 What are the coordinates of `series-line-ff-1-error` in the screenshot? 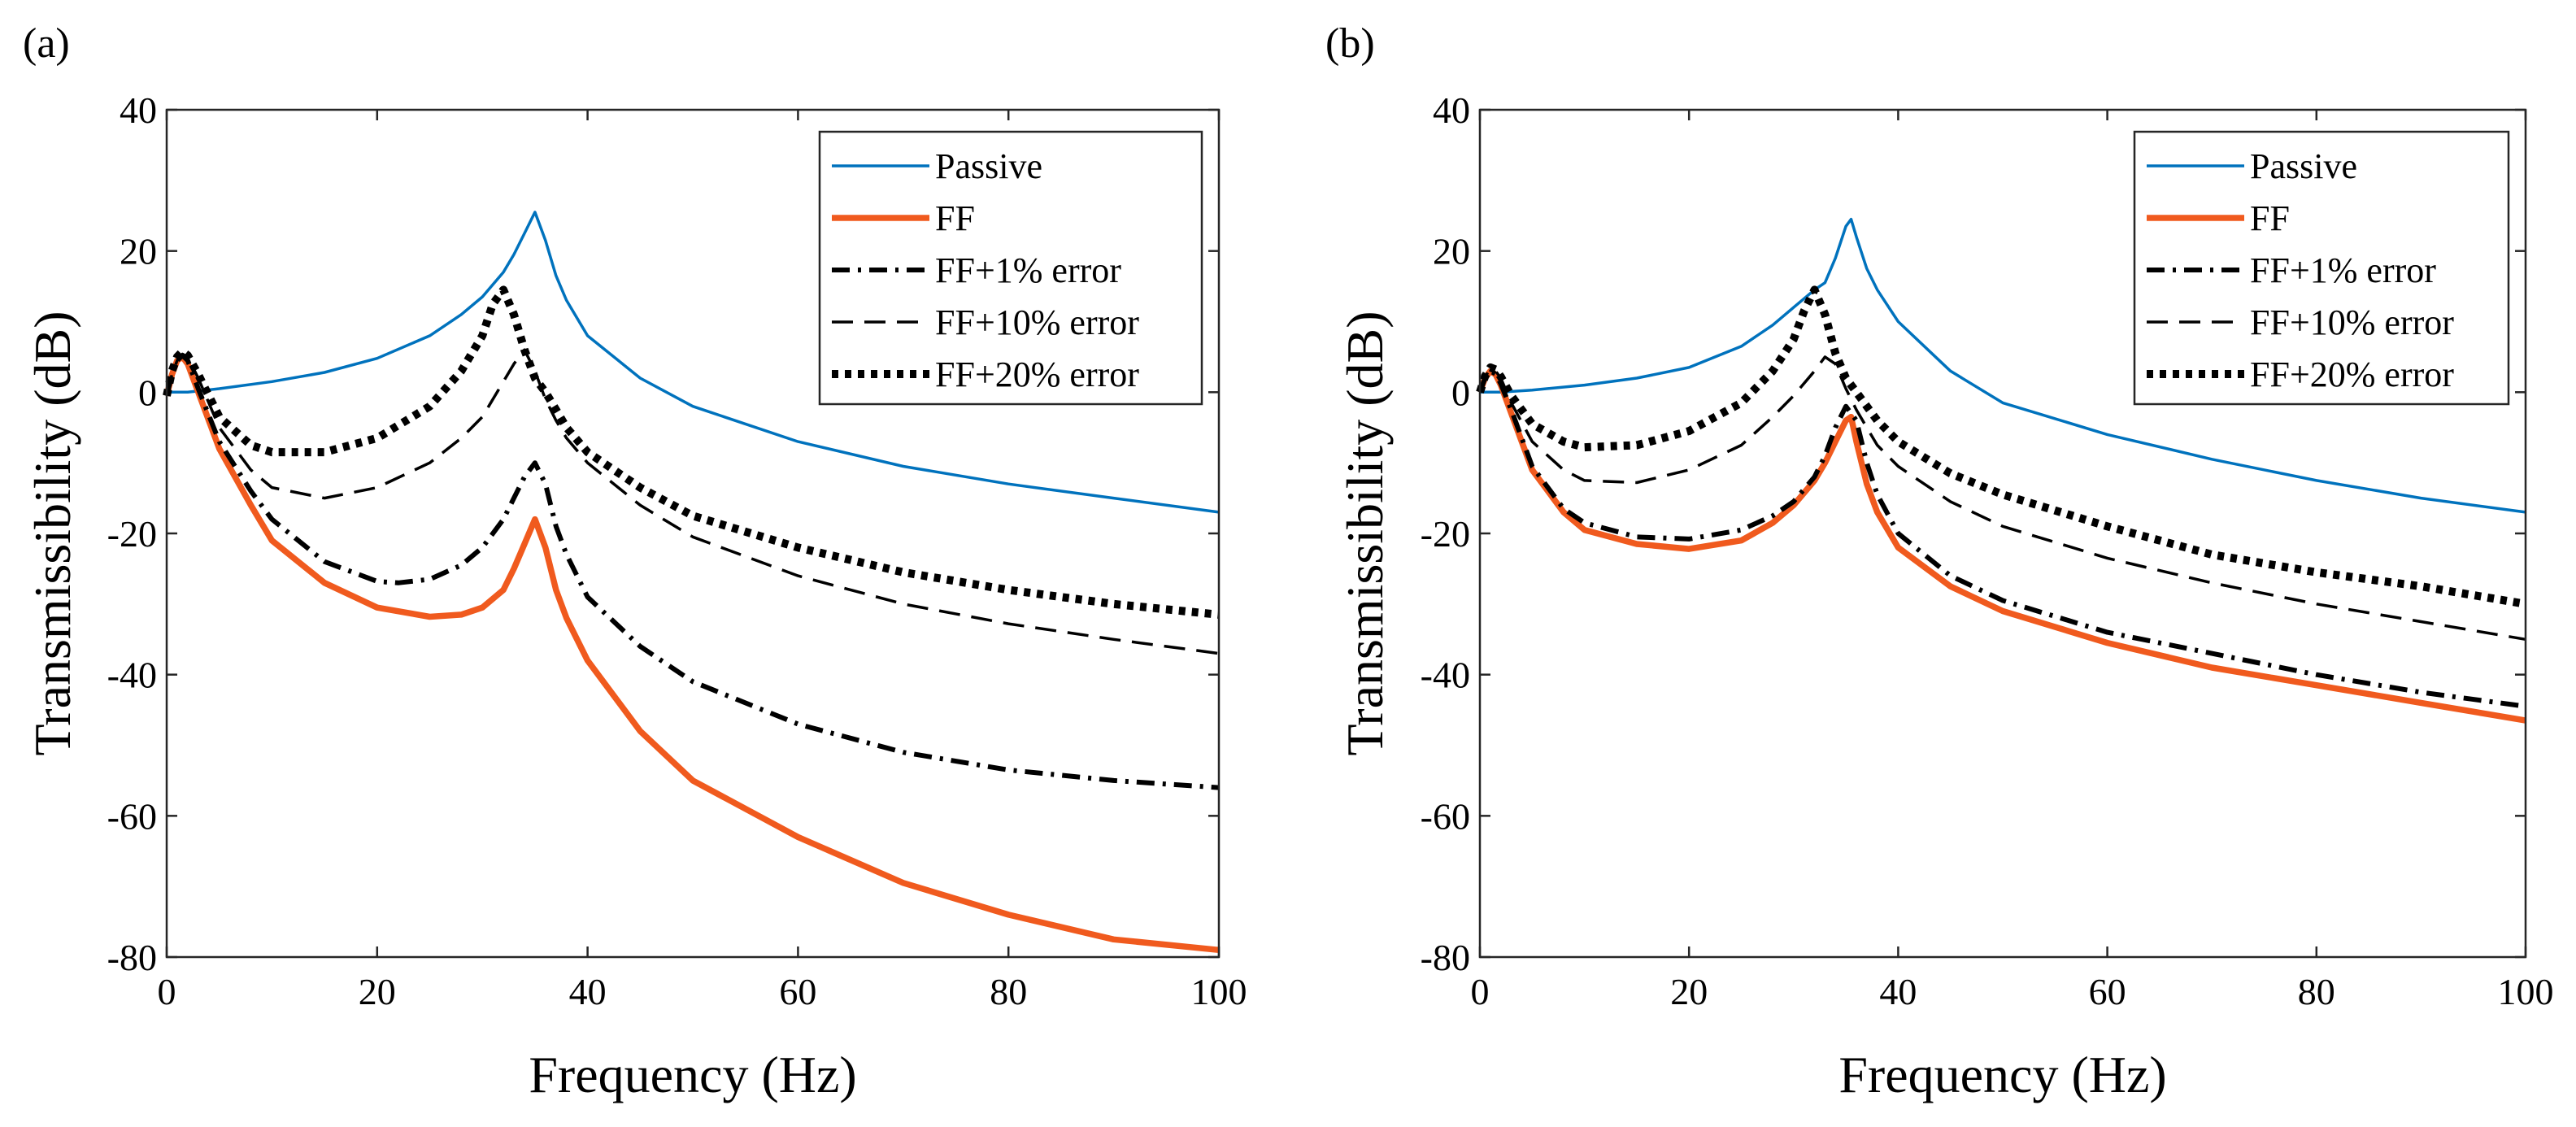 It's located at (2001, 538).